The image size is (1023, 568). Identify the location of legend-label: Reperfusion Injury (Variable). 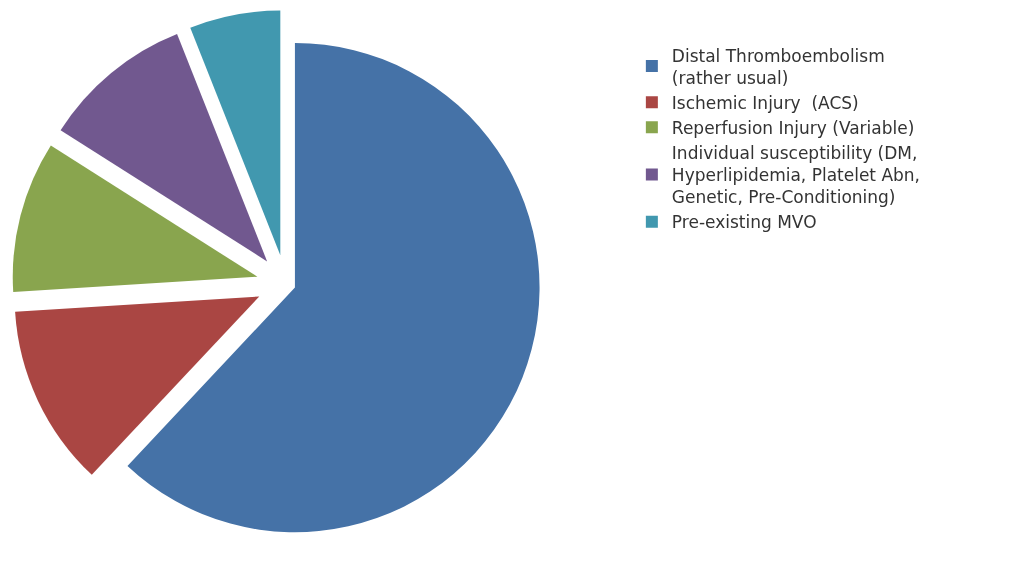
(793, 127).